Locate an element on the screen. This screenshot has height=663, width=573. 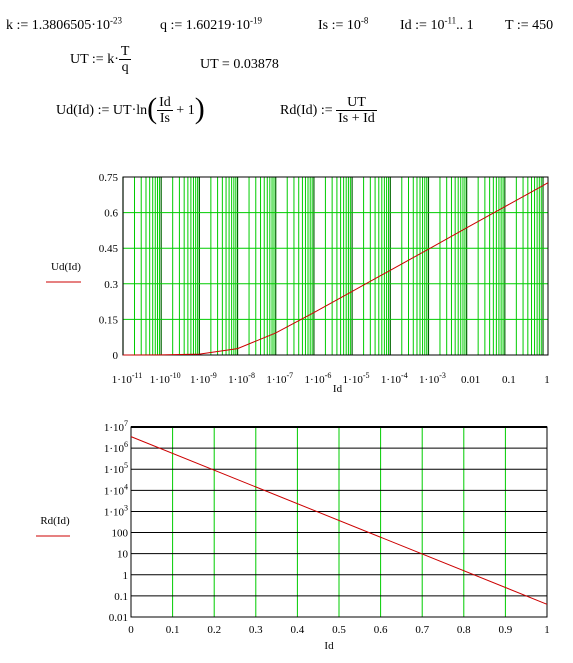
eq-q: q := 1.60219·10-19 is located at coordinates (211, 24).